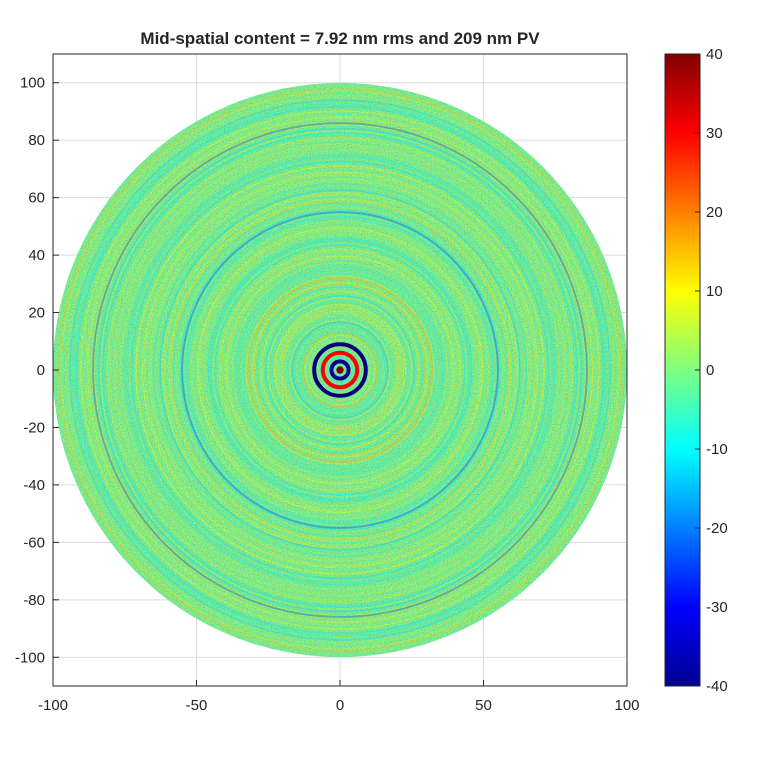  I want to click on center-spot, so click(340, 370).